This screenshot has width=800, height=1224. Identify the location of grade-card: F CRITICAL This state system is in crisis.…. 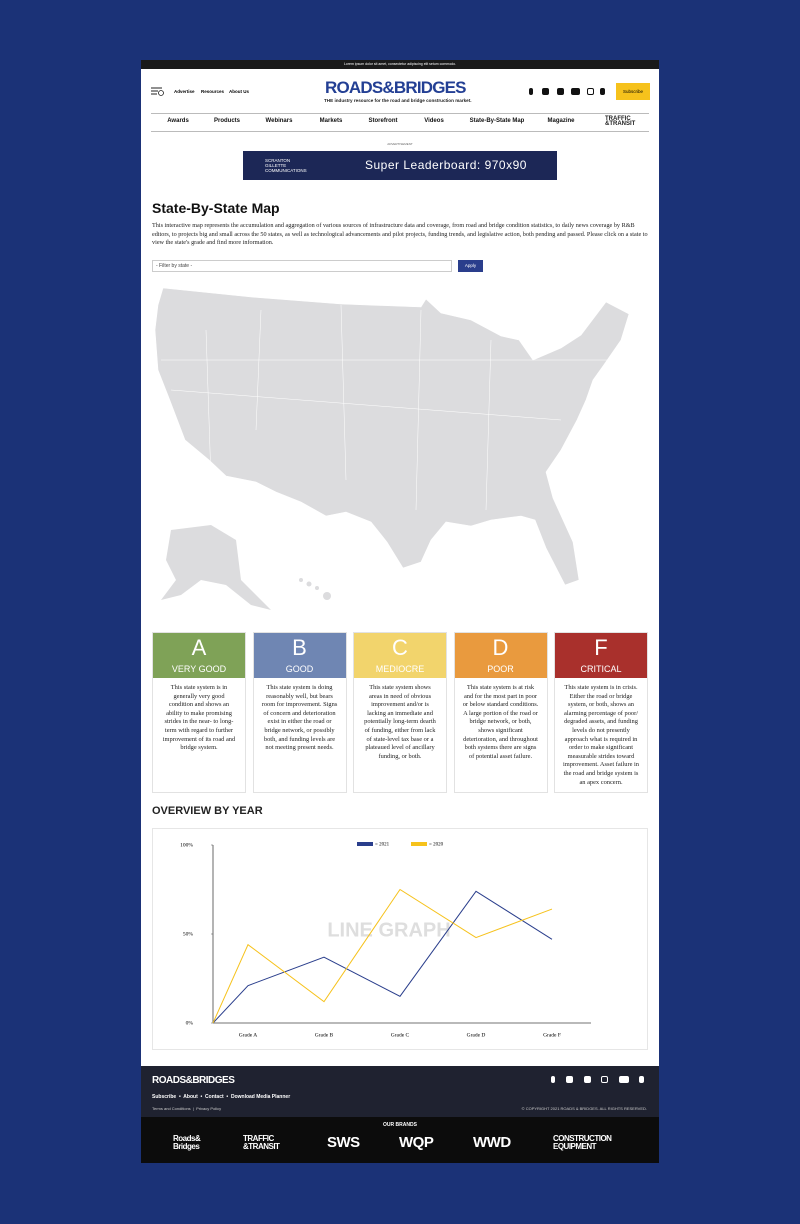
(601, 712).